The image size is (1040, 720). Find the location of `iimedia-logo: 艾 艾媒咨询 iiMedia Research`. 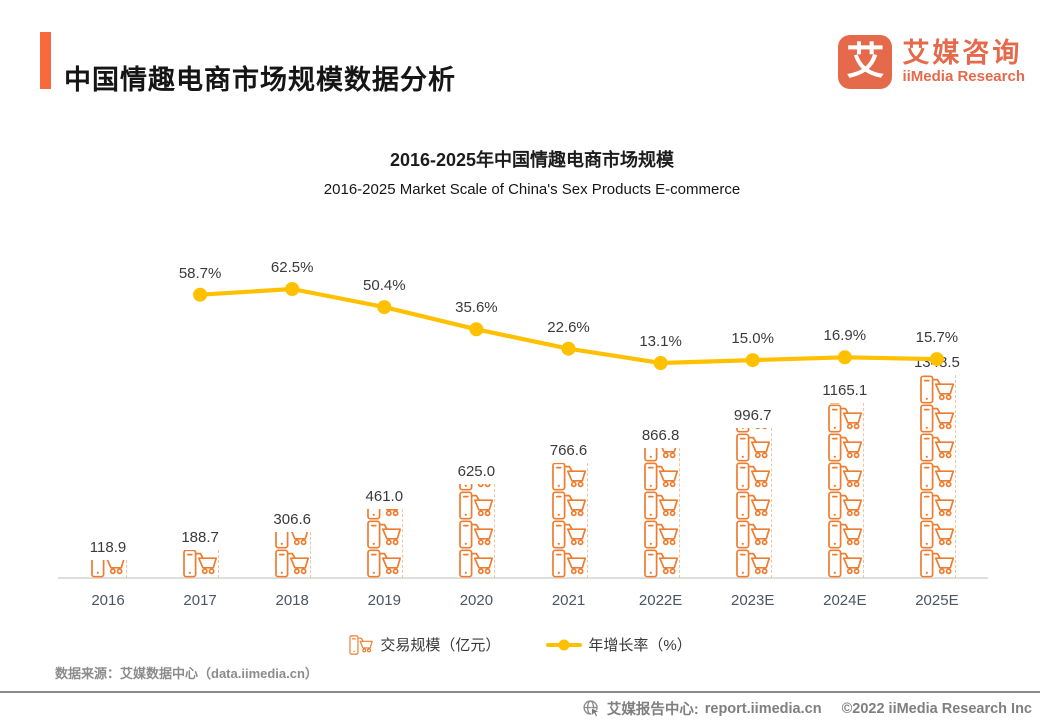

iimedia-logo: 艾 艾媒咨询 iiMedia Research is located at coordinates (931, 62).